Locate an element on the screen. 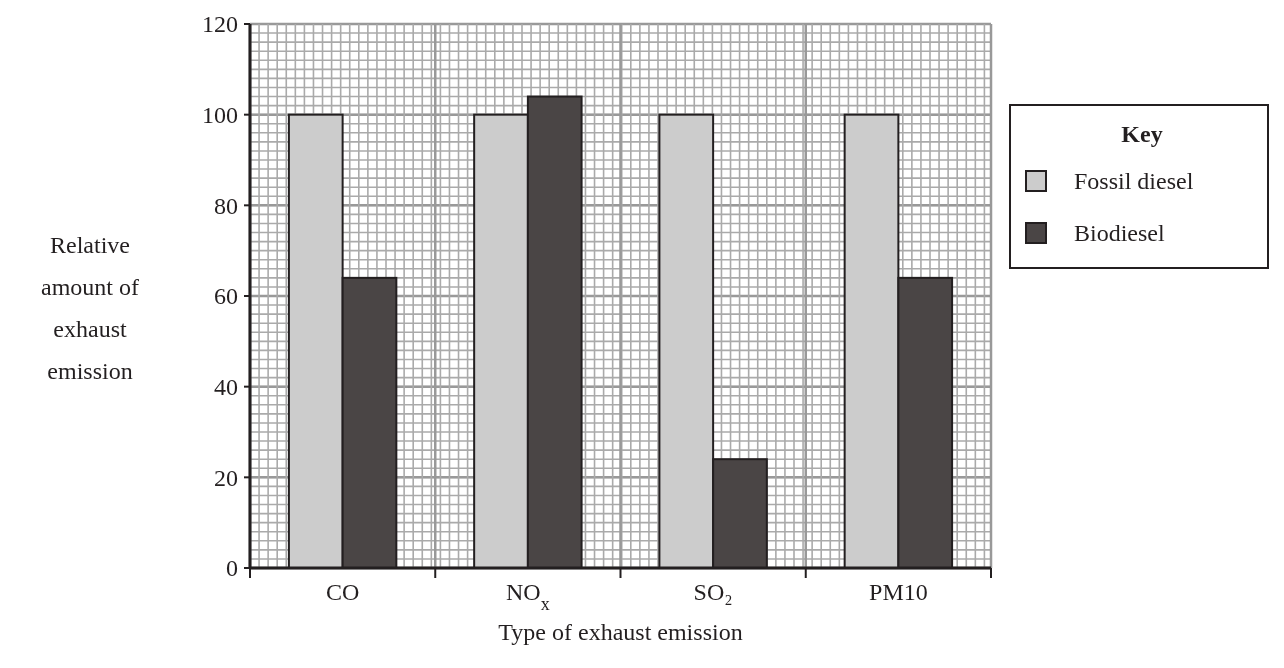 Image resolution: width=1284 pixels, height=668 pixels. y-axis-title: Relative amount of exhaust emission is located at coordinates (90, 308).